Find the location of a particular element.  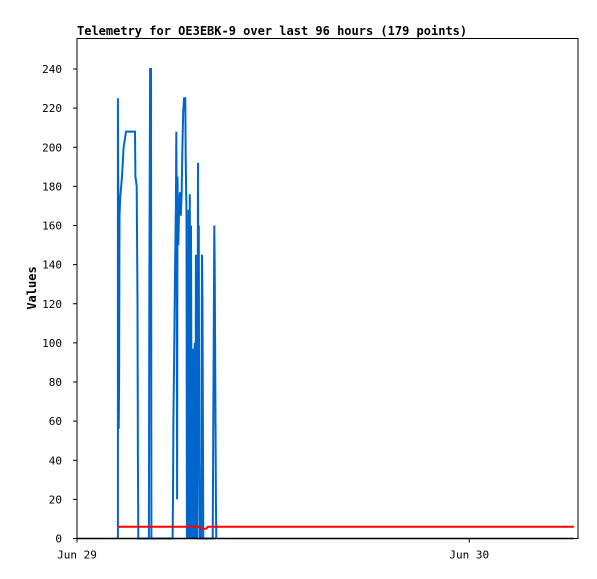

y-axis: 0 20 40 60 80 100 120 140 160 180 200 220 240 is located at coordinates (59, 304).